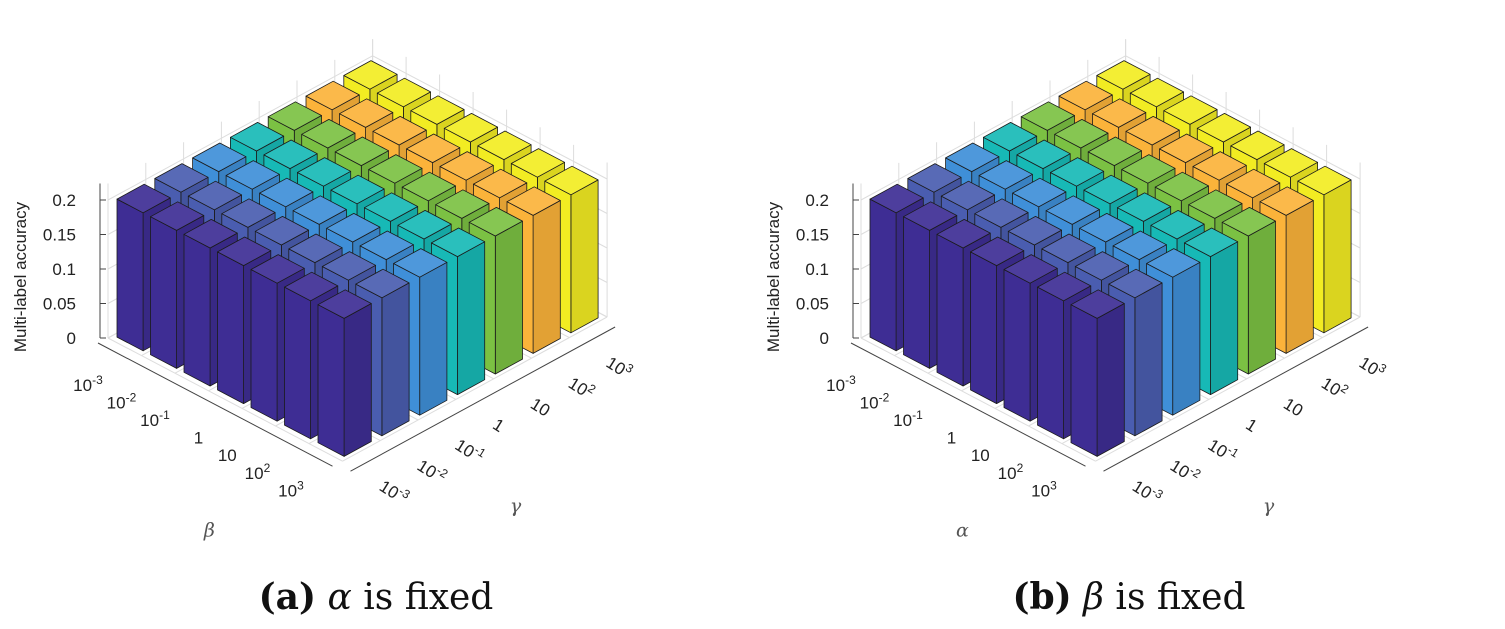 Image resolution: width=1505 pixels, height=629 pixels. I want to click on z-tick-label: 0.1, so click(817, 269).